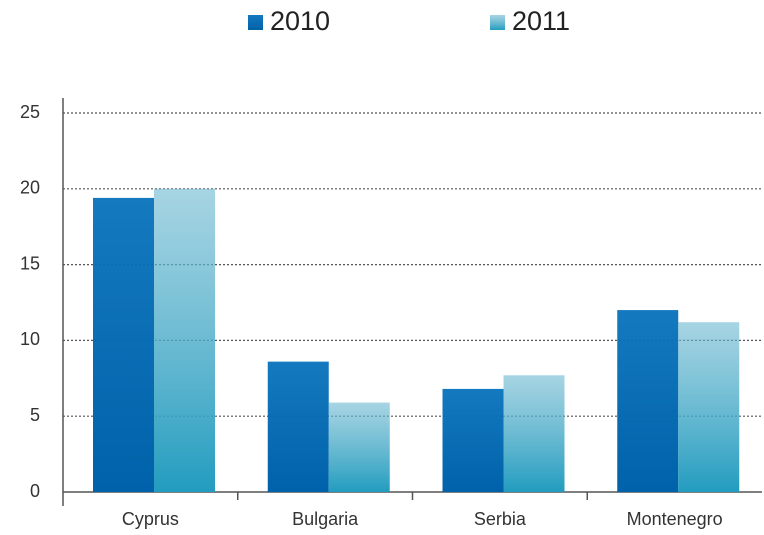 The height and width of the screenshot is (535, 764). Describe the element at coordinates (675, 519) in the screenshot. I see `x-tick-label: Montenegro` at that location.